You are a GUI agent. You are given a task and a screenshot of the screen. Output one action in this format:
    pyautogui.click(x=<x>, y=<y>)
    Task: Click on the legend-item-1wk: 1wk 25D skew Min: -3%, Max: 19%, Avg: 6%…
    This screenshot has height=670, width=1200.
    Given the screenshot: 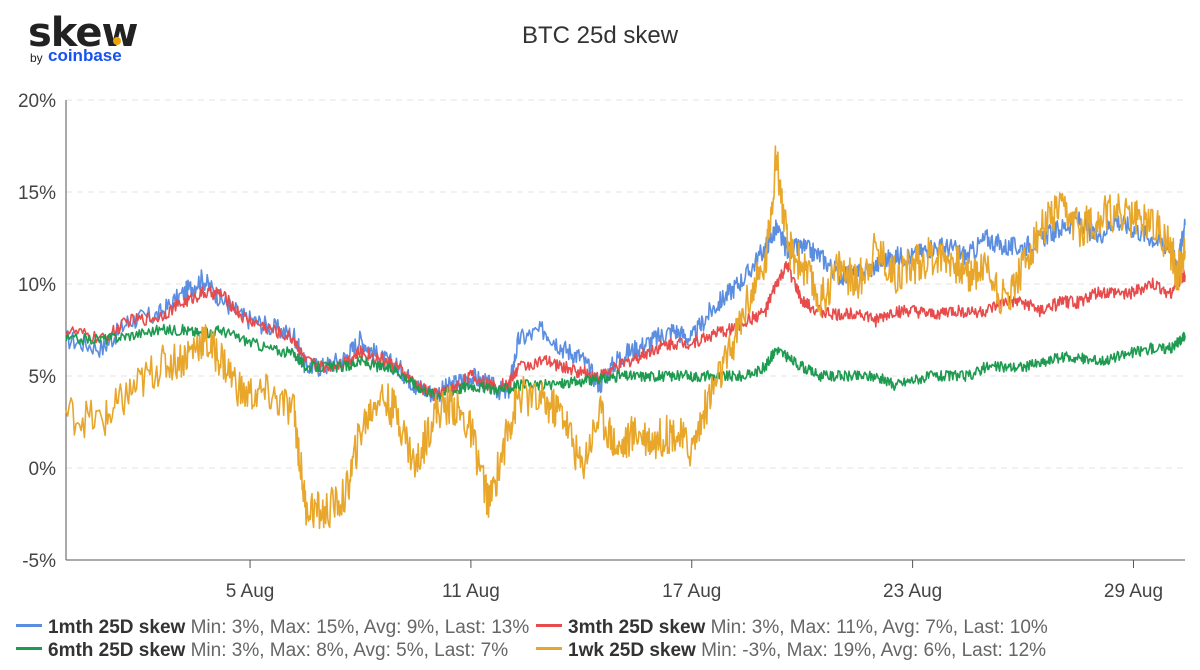 What is the action you would take?
    pyautogui.click(x=791, y=651)
    